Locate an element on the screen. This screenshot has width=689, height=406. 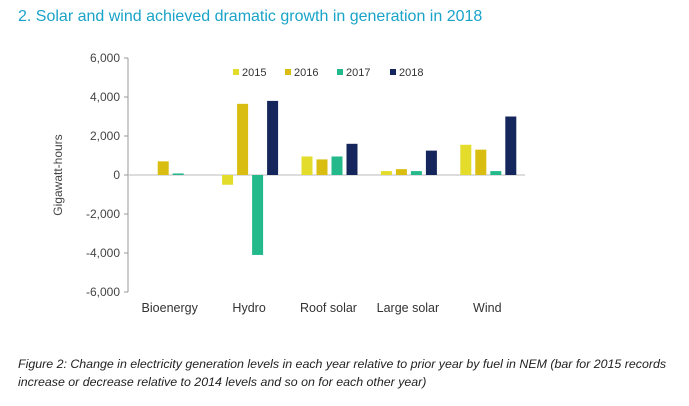
y-axis-label: Gigawatt-hours is located at coordinates (58, 174).